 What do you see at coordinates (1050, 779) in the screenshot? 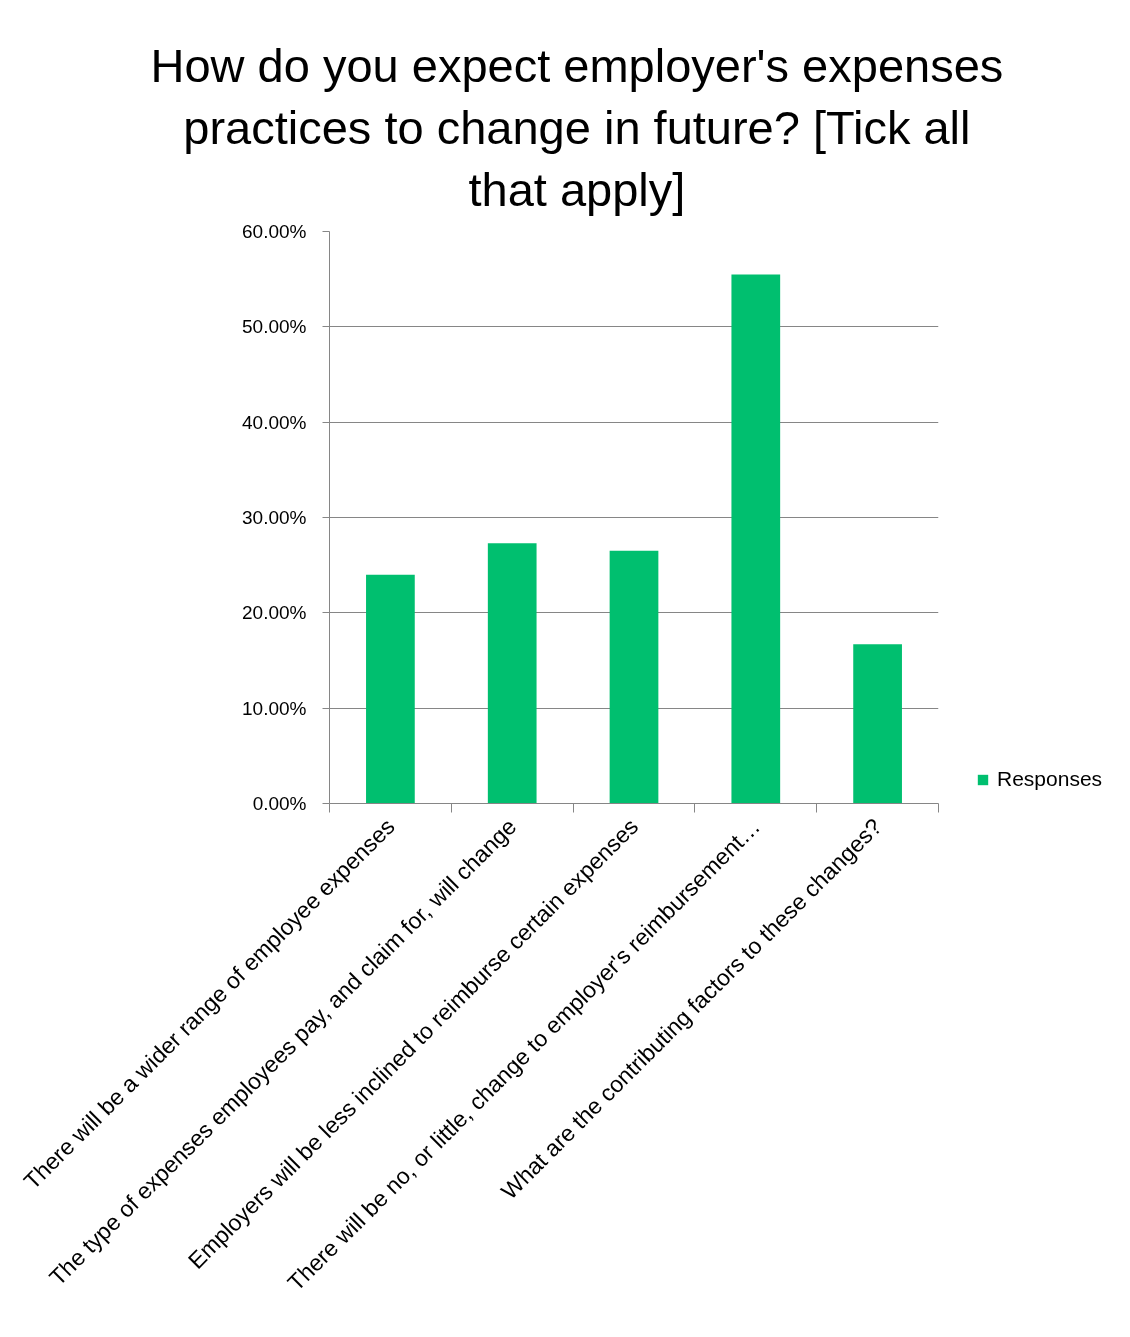
I see `legend-label: Responses` at bounding box center [1050, 779].